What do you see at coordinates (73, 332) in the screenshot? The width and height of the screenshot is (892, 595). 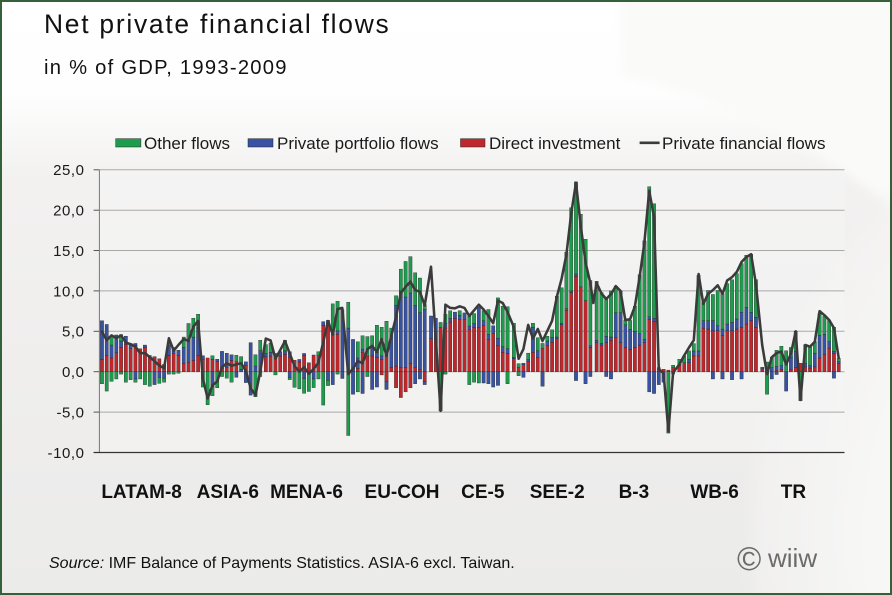 I see `svg-text: 5,0` at bounding box center [73, 332].